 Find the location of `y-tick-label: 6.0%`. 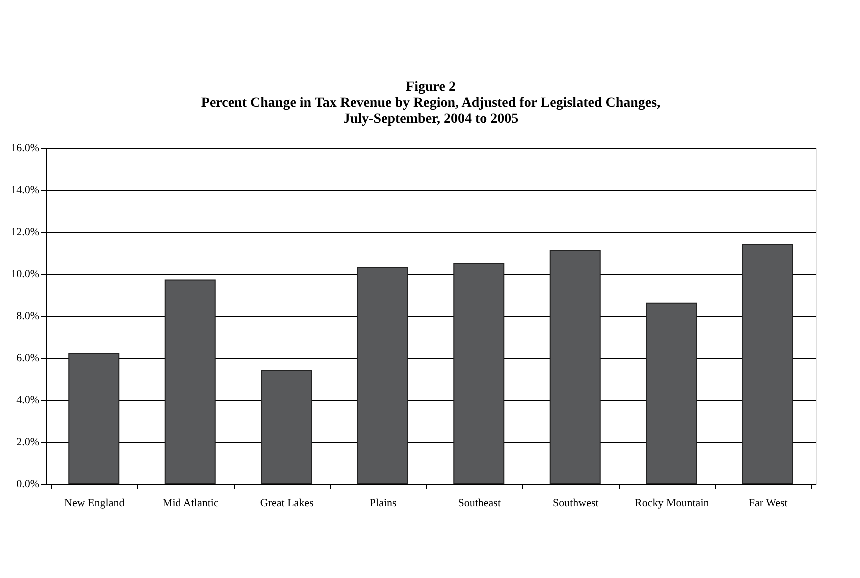

y-tick-label: 6.0% is located at coordinates (28, 358).